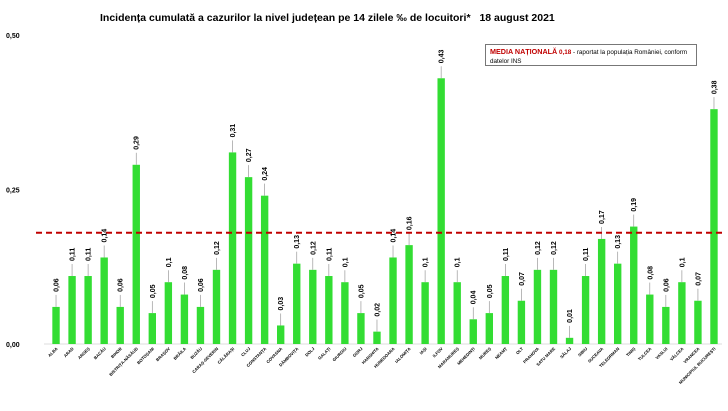 Image resolution: width=728 pixels, height=411 pixels. I want to click on category-label: BISTRIȚA-NĂSĂUD, so click(123, 361).